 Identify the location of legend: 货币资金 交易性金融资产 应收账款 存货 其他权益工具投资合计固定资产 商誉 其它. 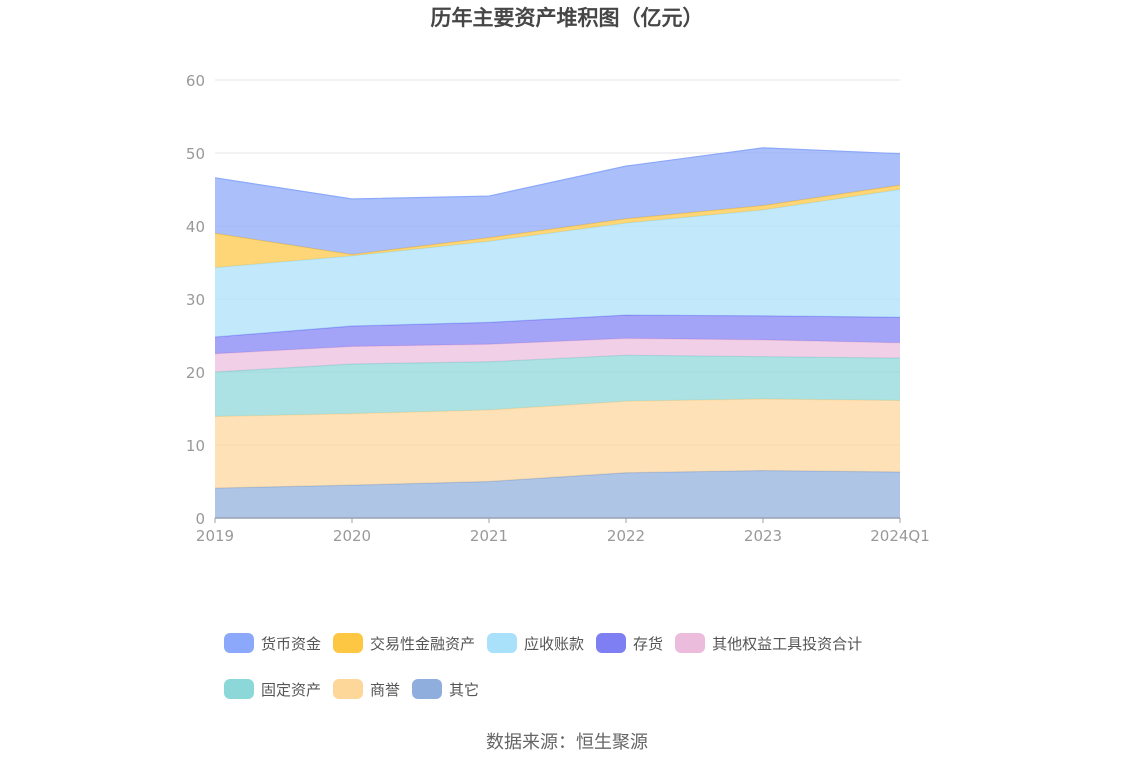
(584, 666).